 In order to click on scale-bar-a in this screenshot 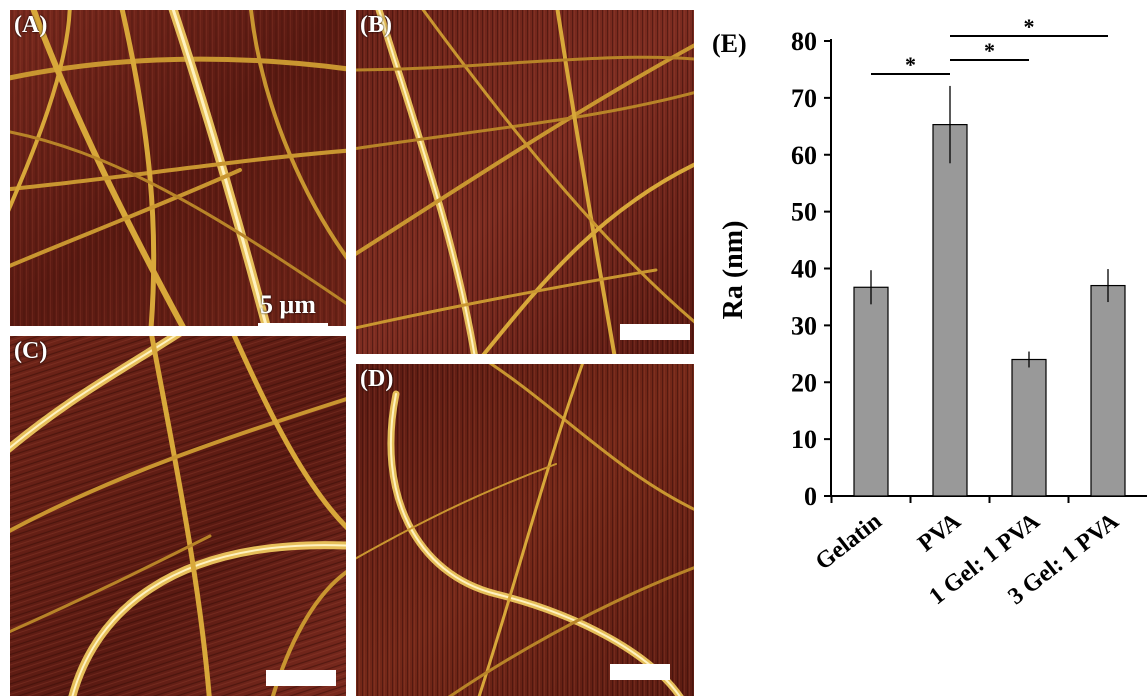, I will do `click(293, 324)`.